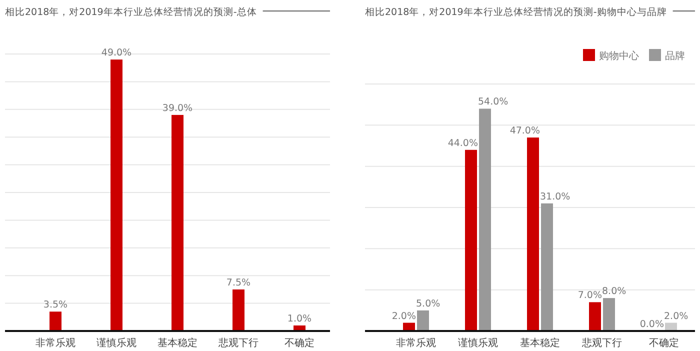 This screenshot has height=351, width=700. What do you see at coordinates (55, 305) in the screenshot?
I see `data-label: 3.5%` at bounding box center [55, 305].